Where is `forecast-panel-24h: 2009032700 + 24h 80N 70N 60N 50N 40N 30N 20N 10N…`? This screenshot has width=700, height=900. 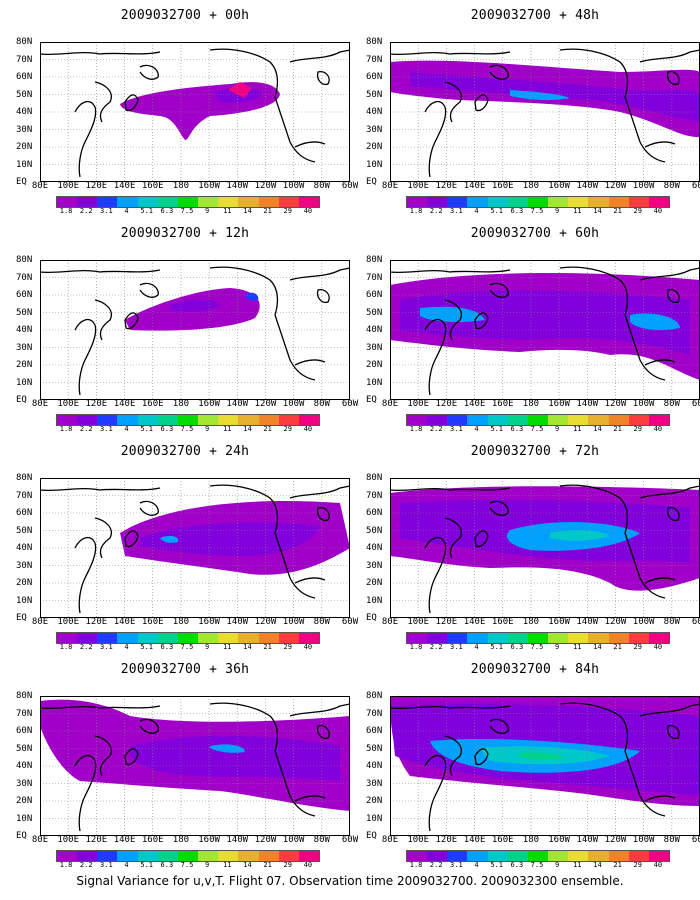 forecast-panel-24h: 2009032700 + 24h 80N 70N 60N 50N 40N 30N 20N 10N… is located at coordinates (187, 543).